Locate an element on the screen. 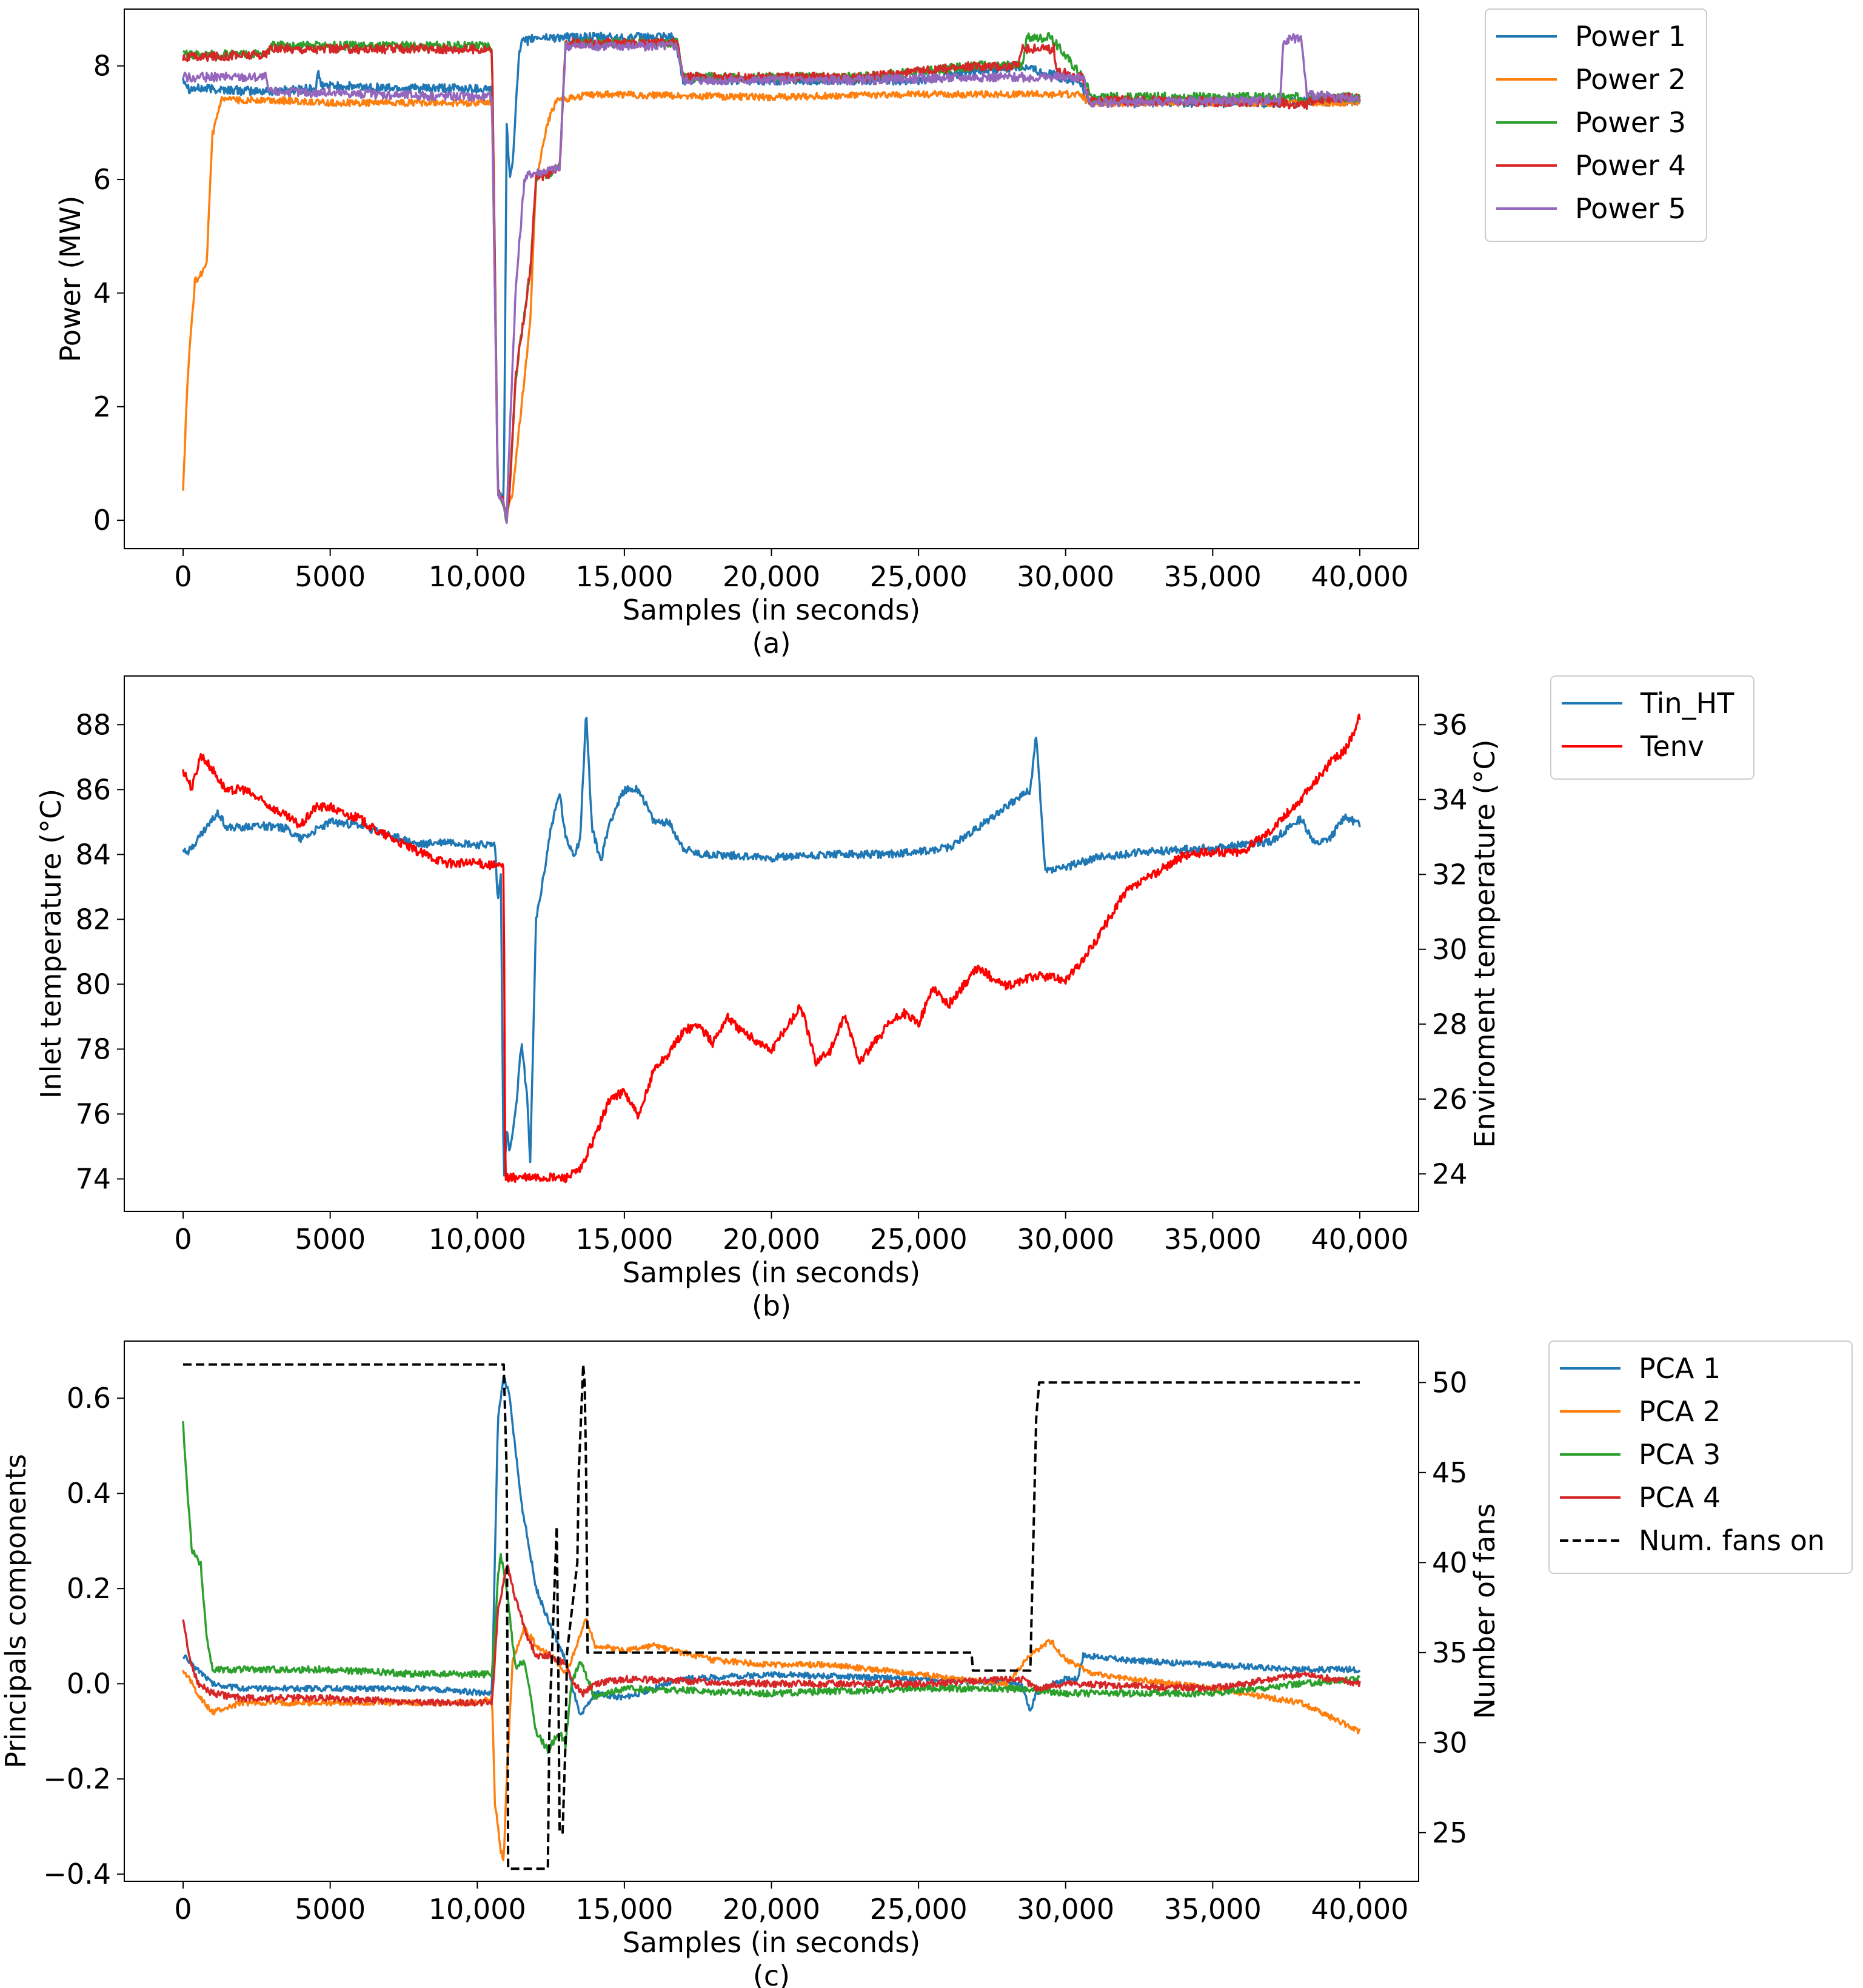 The width and height of the screenshot is (1863, 1988). chart-caption: (a) is located at coordinates (771, 643).